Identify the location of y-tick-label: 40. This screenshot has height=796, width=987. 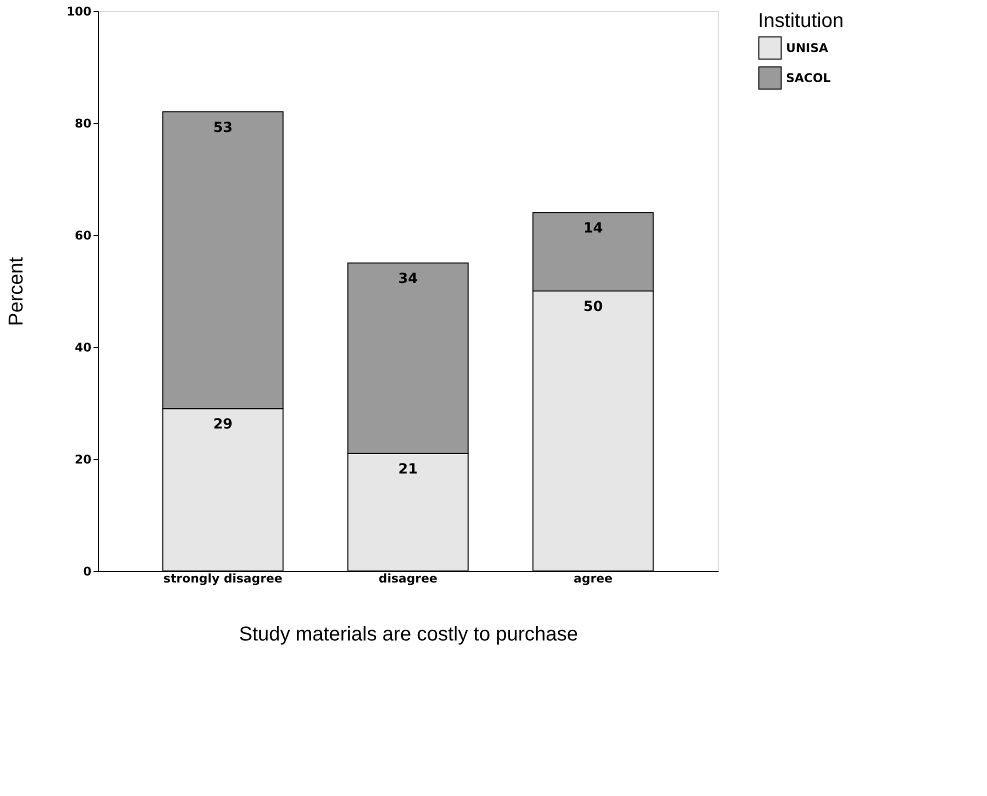
(83, 347).